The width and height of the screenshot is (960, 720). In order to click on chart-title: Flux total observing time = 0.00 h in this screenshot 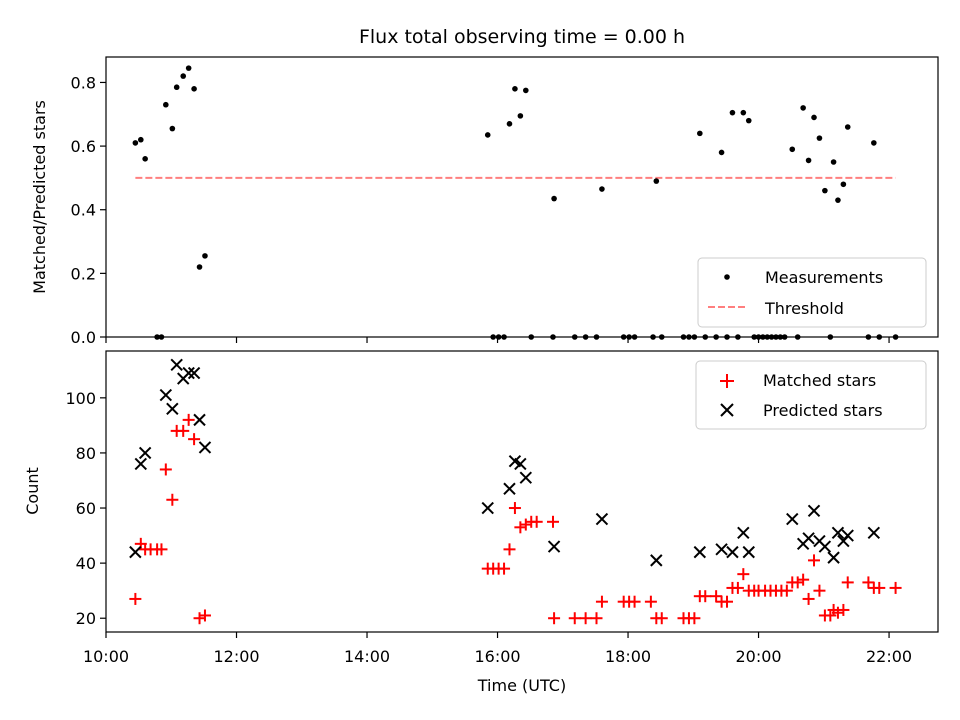, I will do `click(522, 37)`.